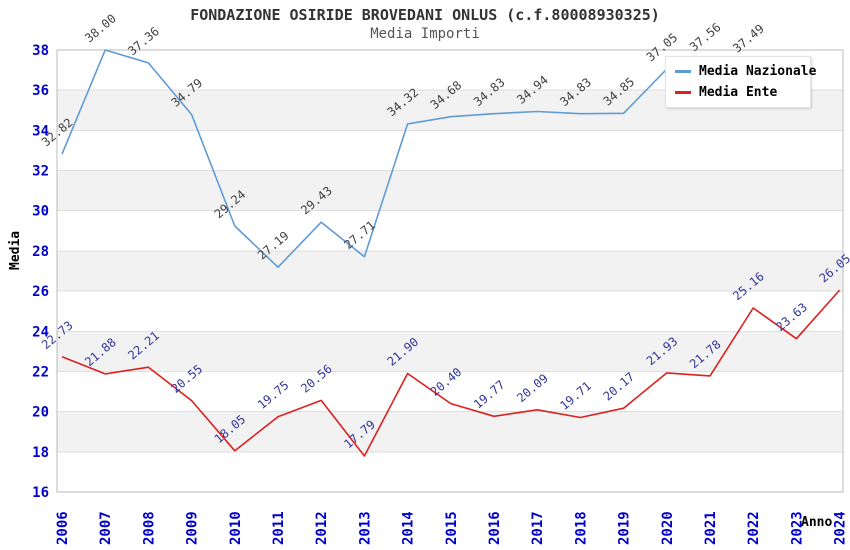 The height and width of the screenshot is (550, 850). I want to click on value-label: 20.09, so click(532, 388).